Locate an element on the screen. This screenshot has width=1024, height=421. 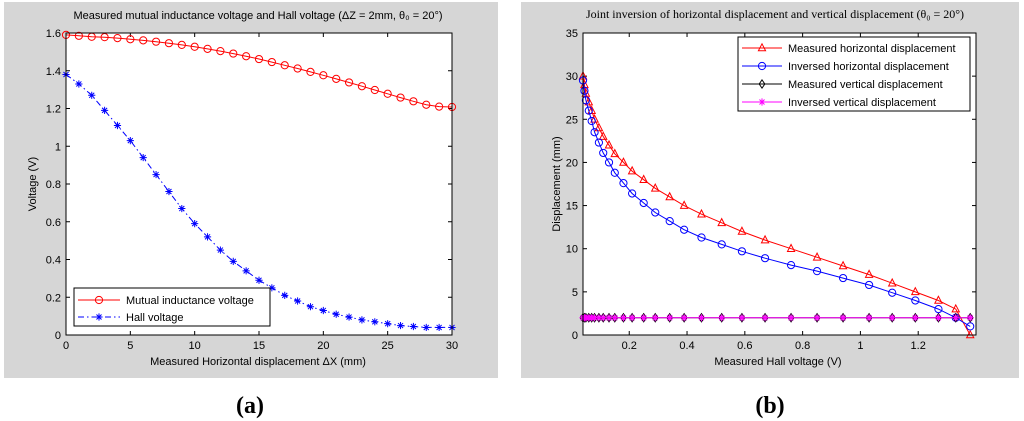
legend-box-b is located at coordinates (854, 74).